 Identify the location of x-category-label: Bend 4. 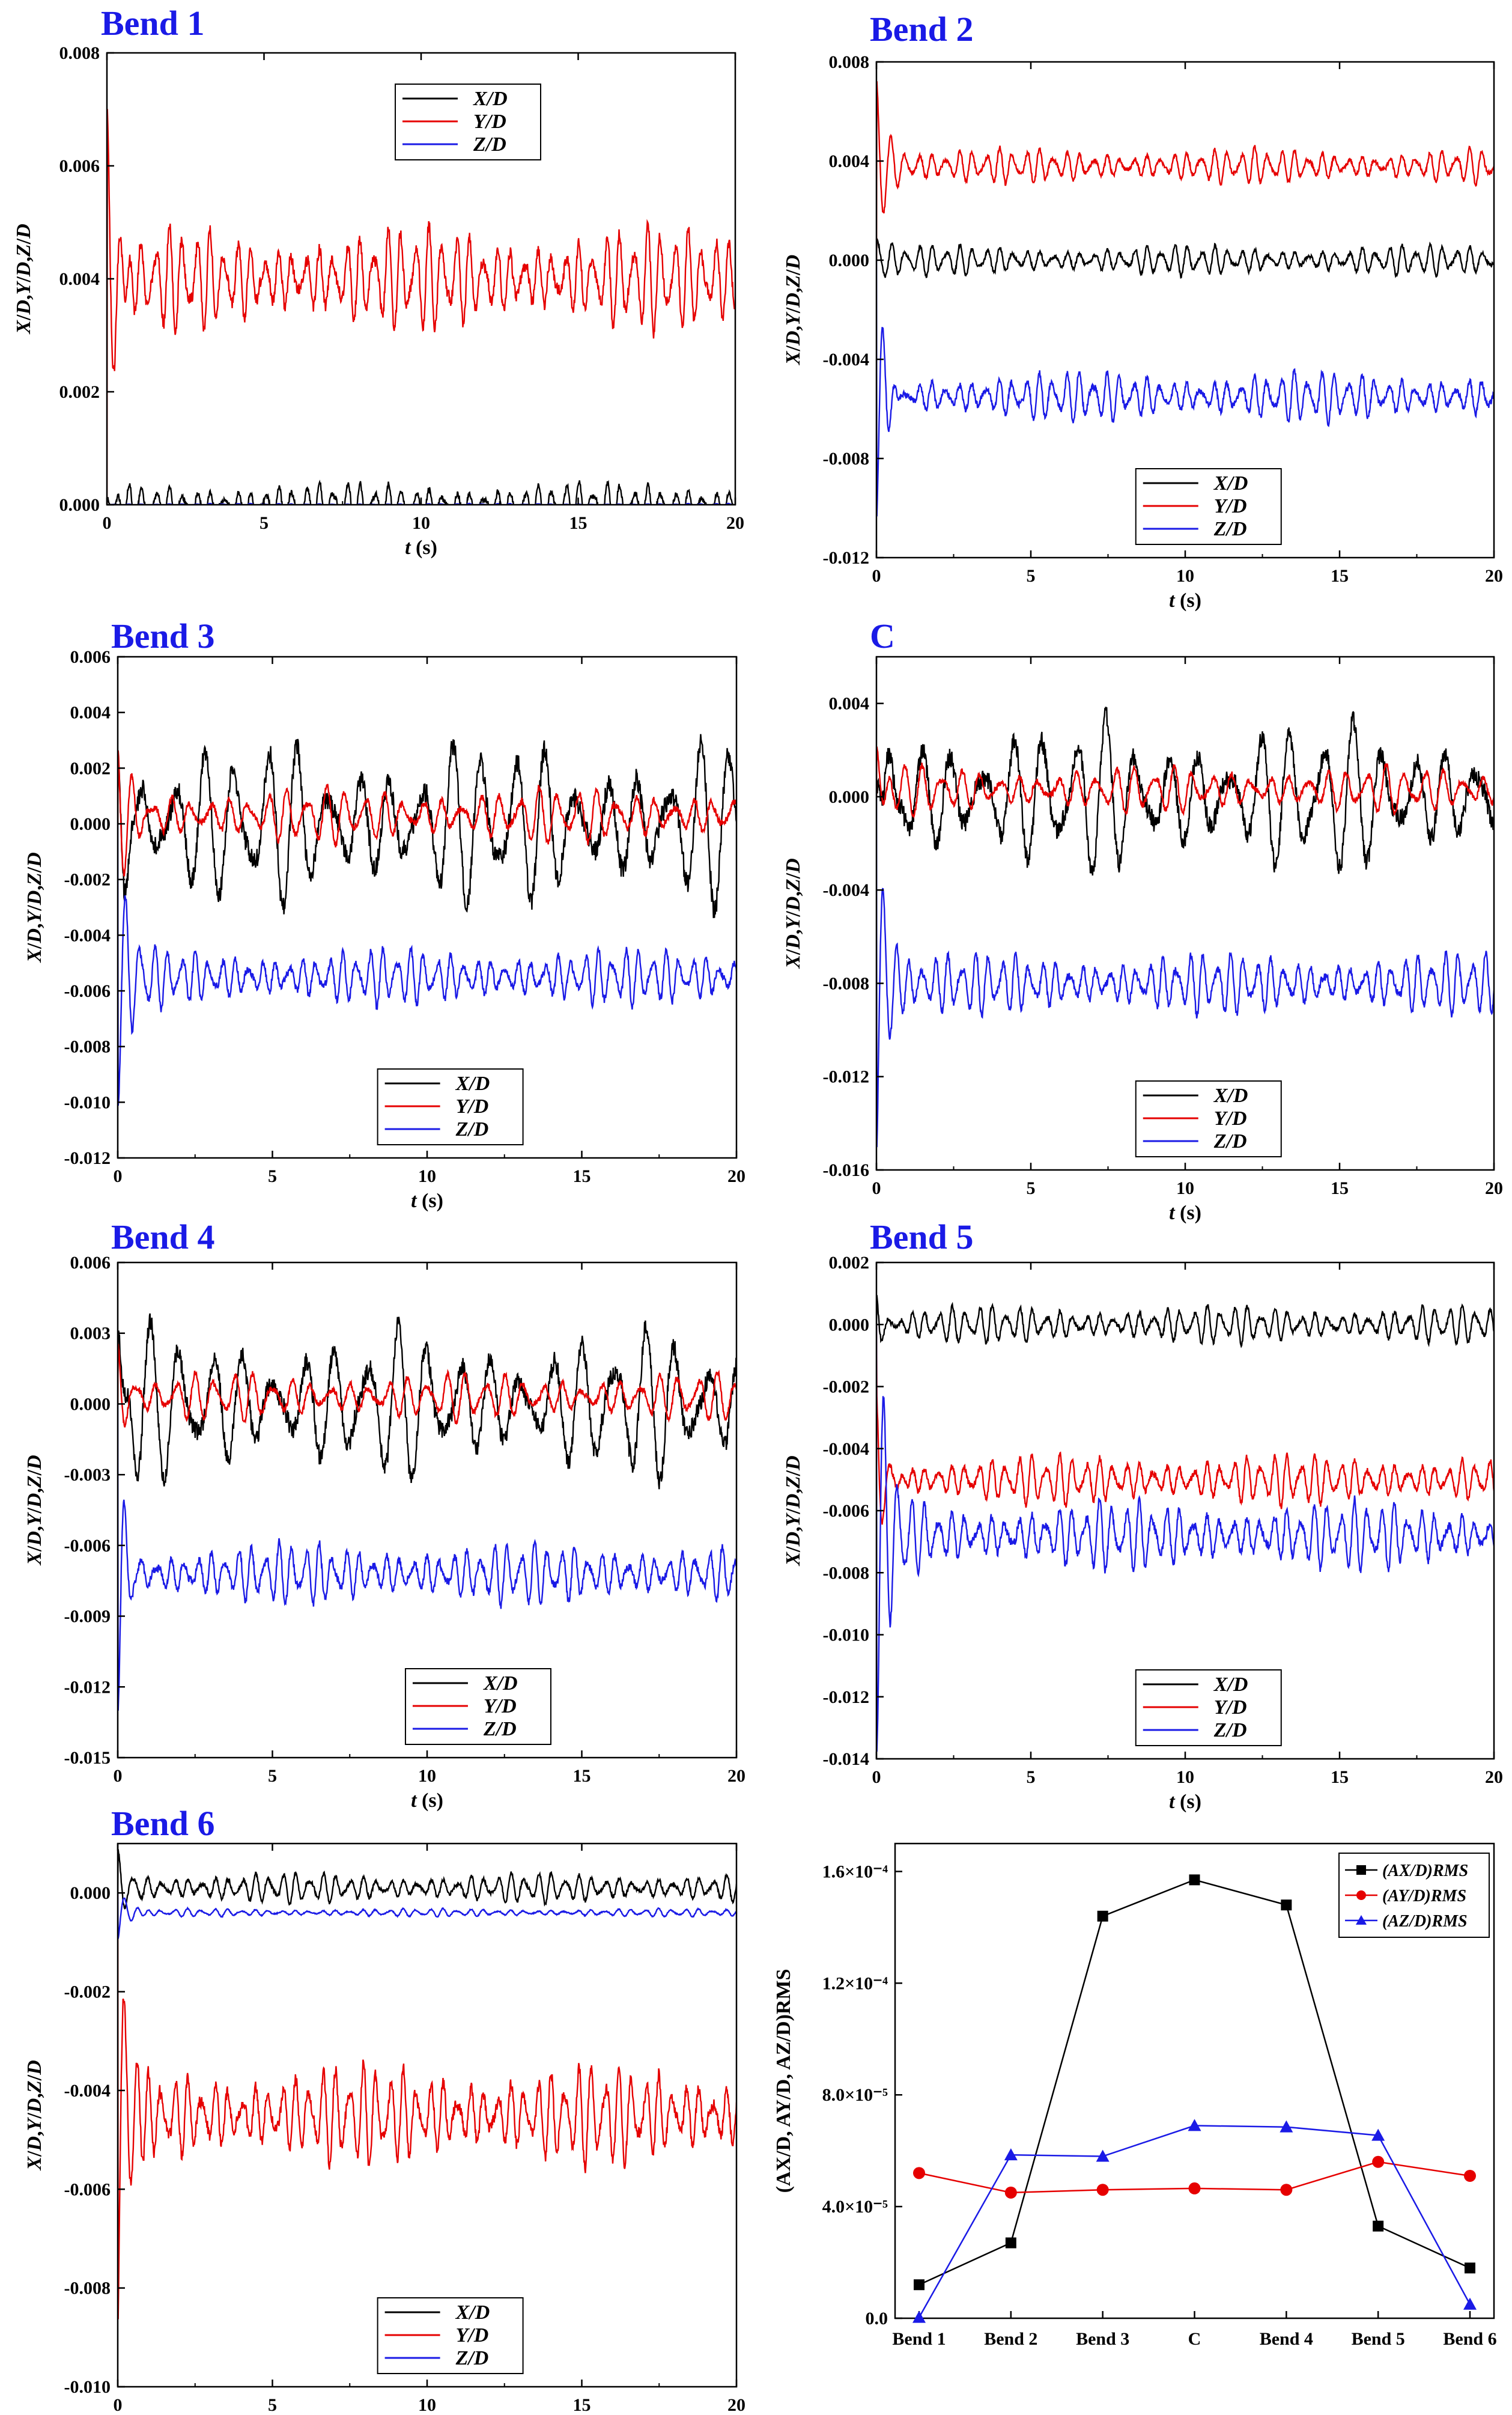
(1286, 2339).